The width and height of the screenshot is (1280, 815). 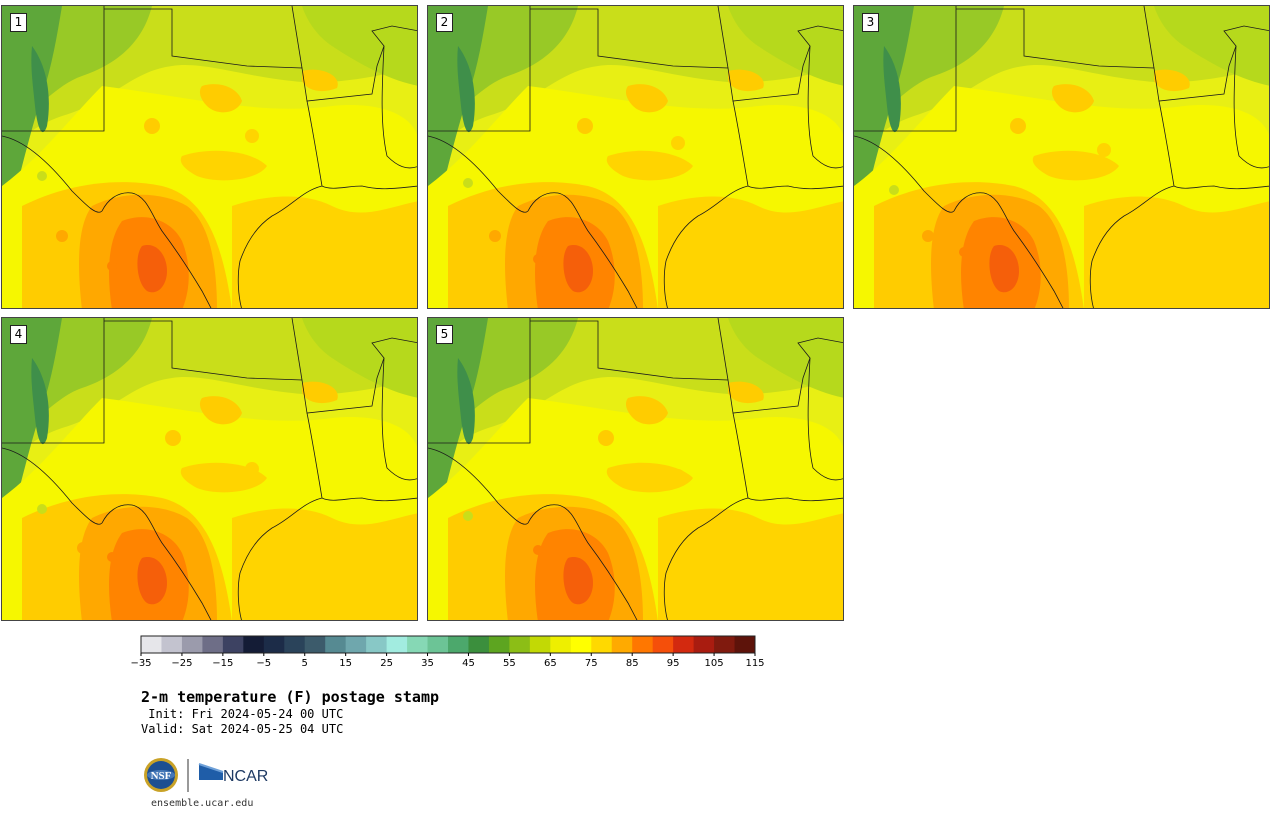 What do you see at coordinates (550, 663) in the screenshot?
I see `colorbar-tick-label: 65` at bounding box center [550, 663].